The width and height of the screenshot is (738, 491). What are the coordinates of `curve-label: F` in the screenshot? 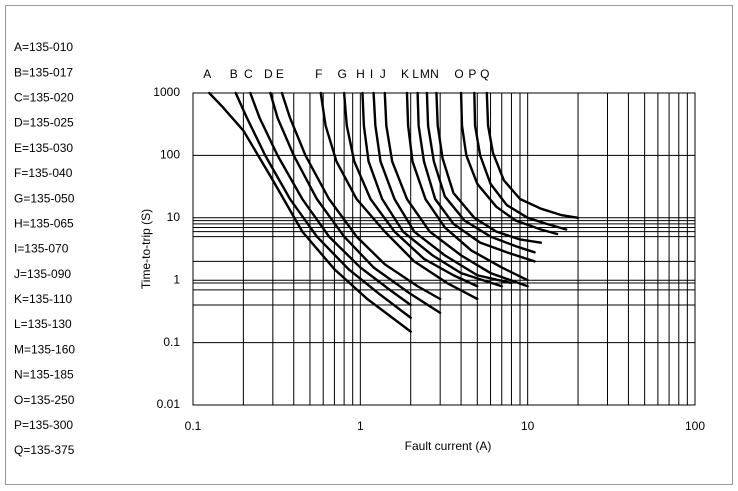 It's located at (318, 74).